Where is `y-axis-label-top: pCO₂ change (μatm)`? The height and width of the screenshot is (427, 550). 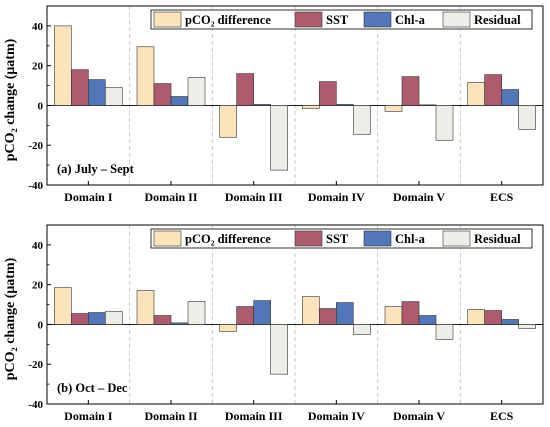 y-axis-label-top: pCO₂ change (μatm) is located at coordinates (10, 99).